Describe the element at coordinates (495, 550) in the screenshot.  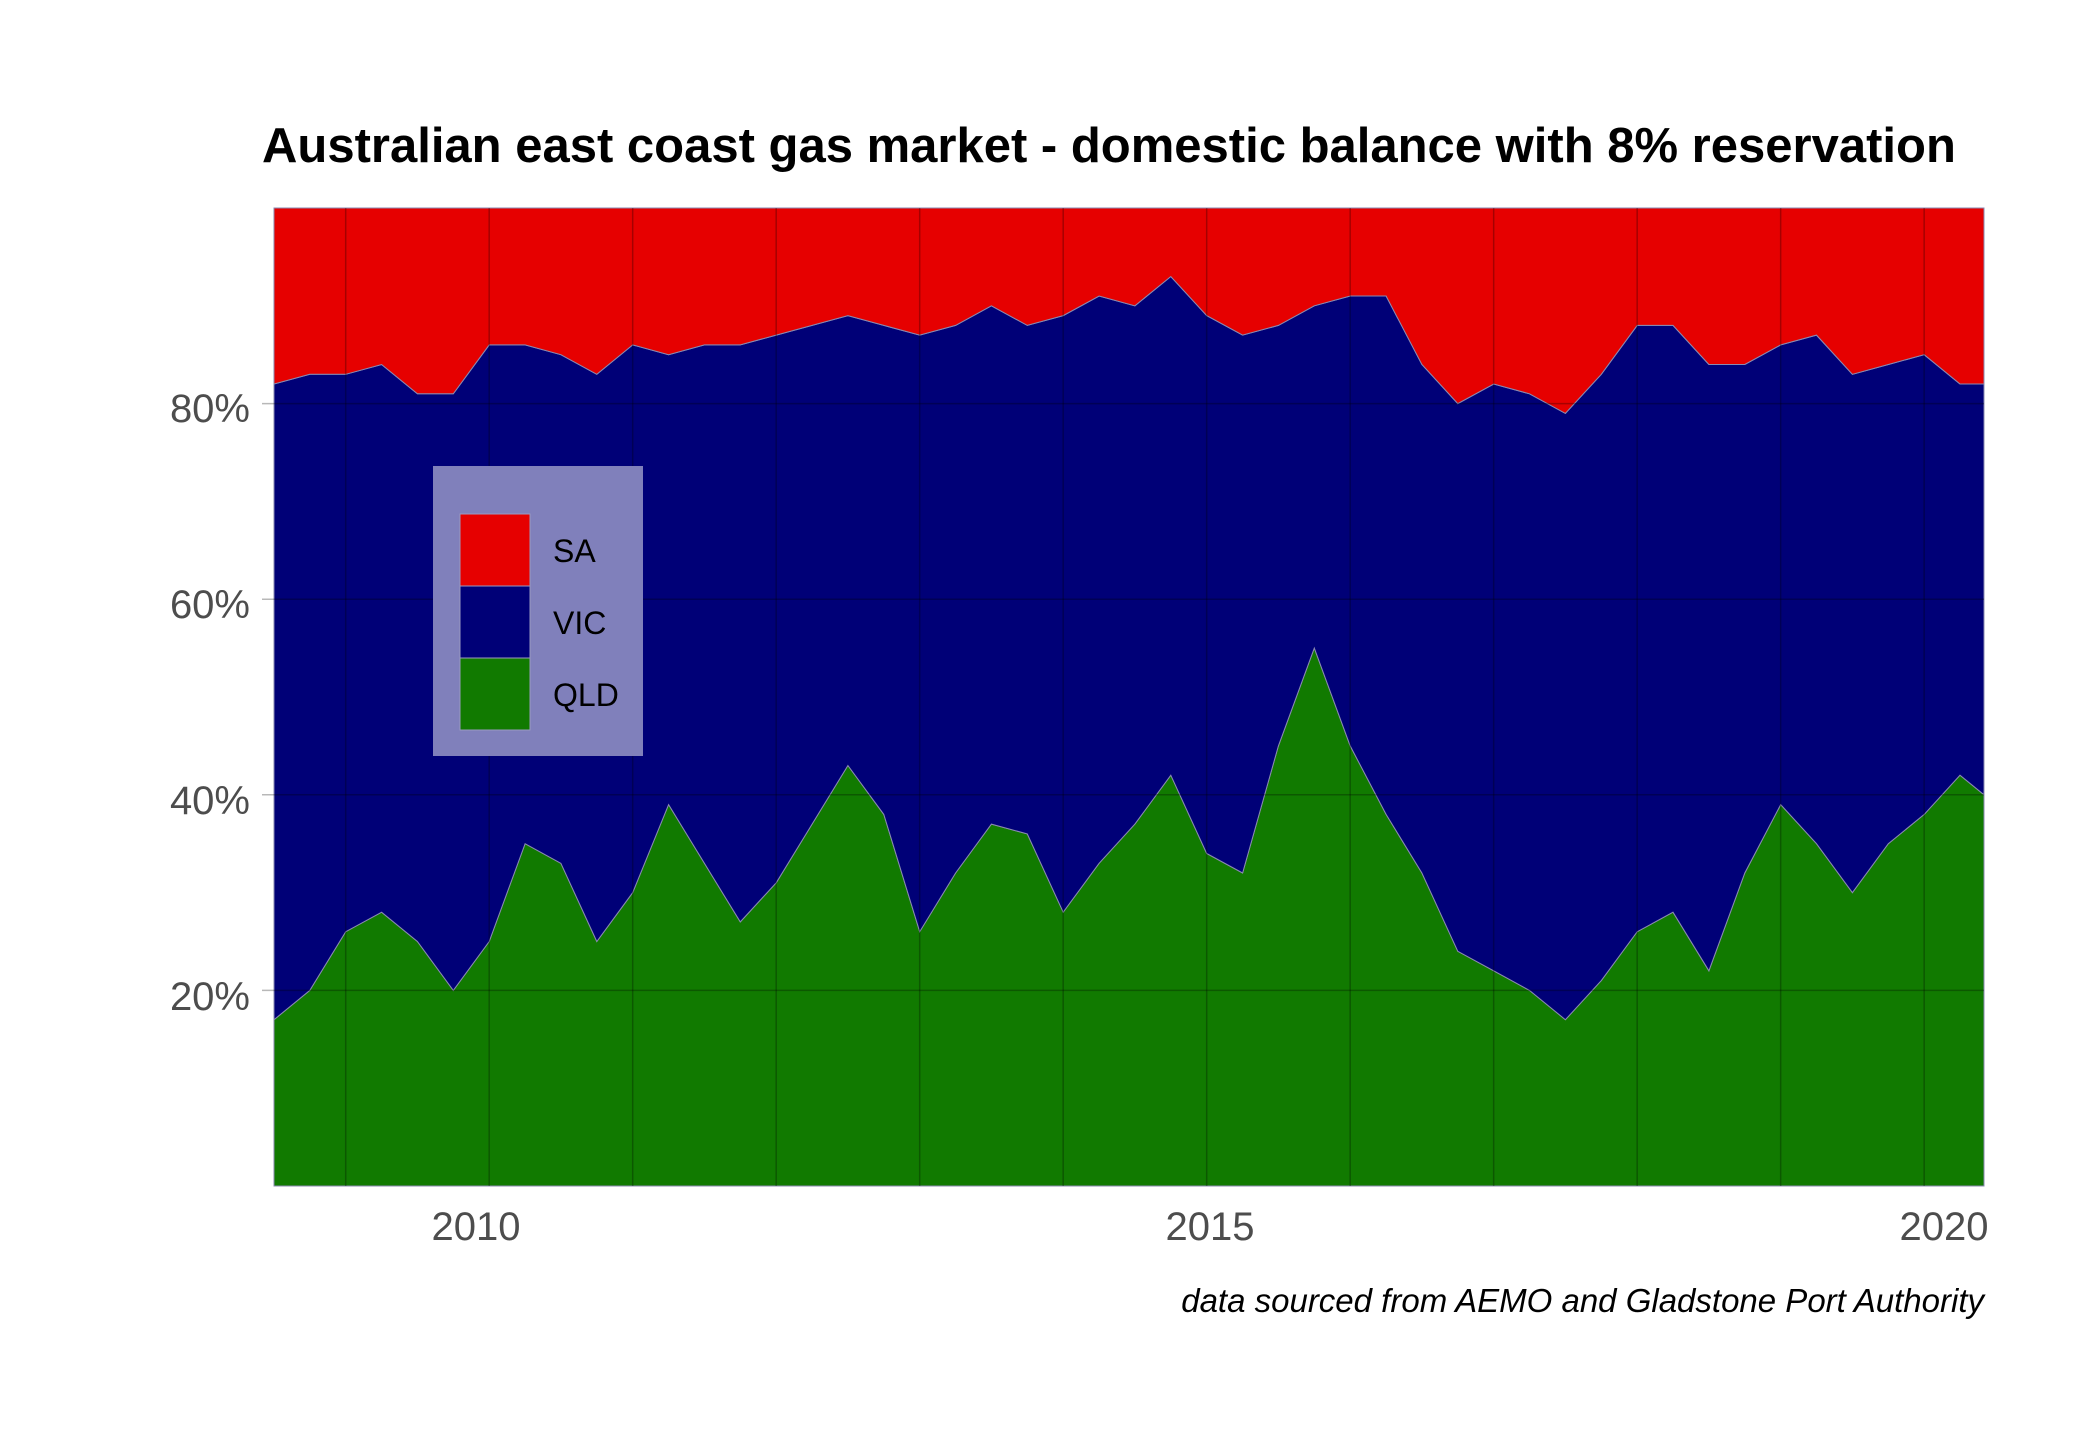
I see `legend-swatch-sa` at that location.